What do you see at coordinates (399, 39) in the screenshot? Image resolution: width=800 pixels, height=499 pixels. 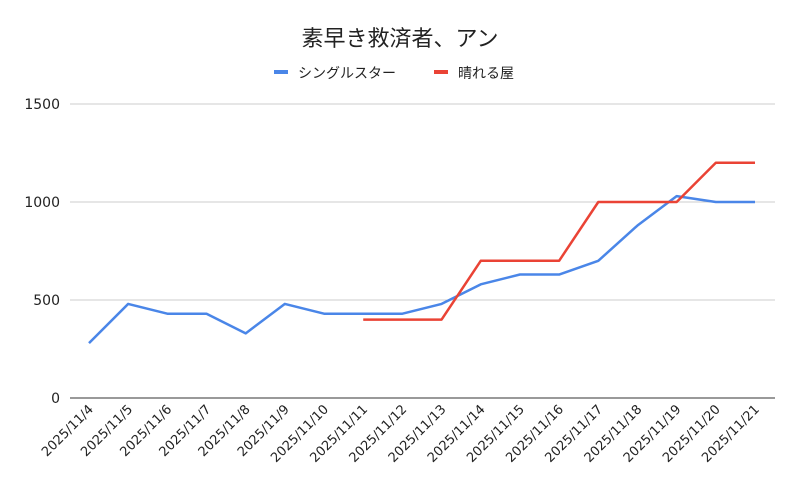 I see `chart-title: 素早き救済者、アン` at bounding box center [399, 39].